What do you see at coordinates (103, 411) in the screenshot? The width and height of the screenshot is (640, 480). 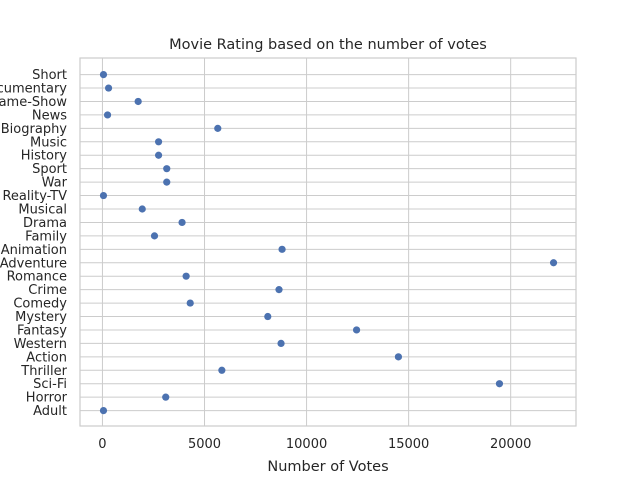 I see `data-point-adult` at bounding box center [103, 411].